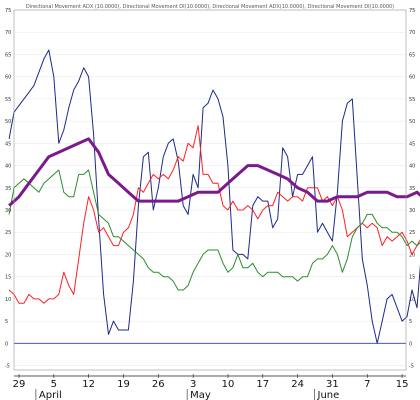  I want to click on y-tick-label-right: 55, so click(412, 100).